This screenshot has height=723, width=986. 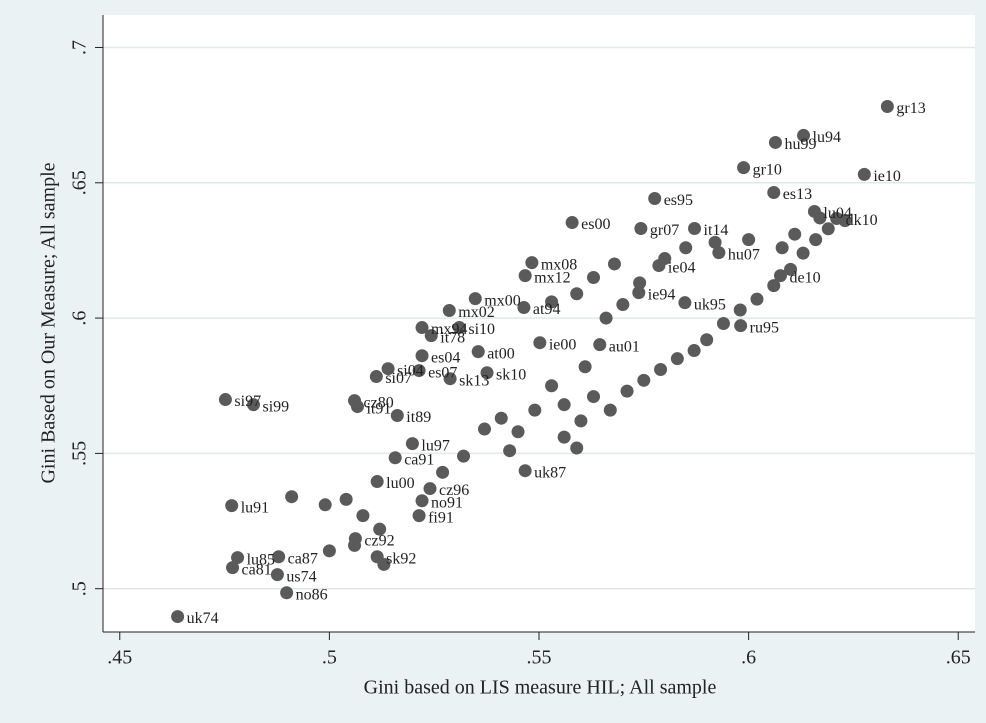 What do you see at coordinates (862, 220) in the screenshot?
I see `point-label: dk10` at bounding box center [862, 220].